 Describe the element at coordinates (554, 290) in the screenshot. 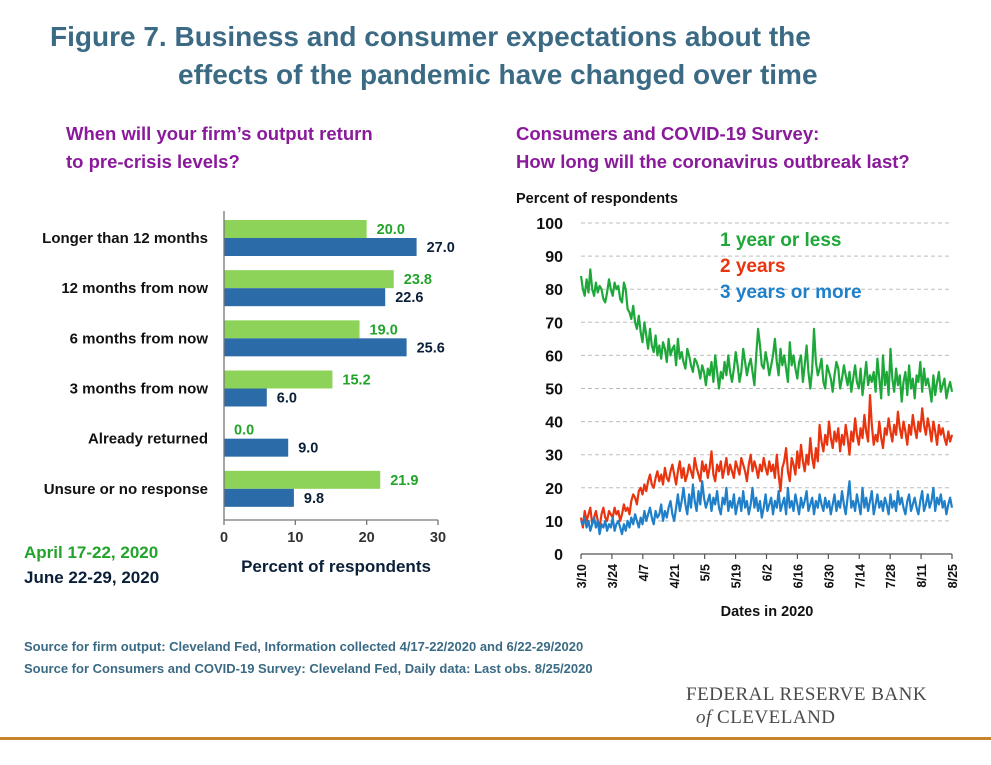

I see `line-y-tick-label: 80` at that location.